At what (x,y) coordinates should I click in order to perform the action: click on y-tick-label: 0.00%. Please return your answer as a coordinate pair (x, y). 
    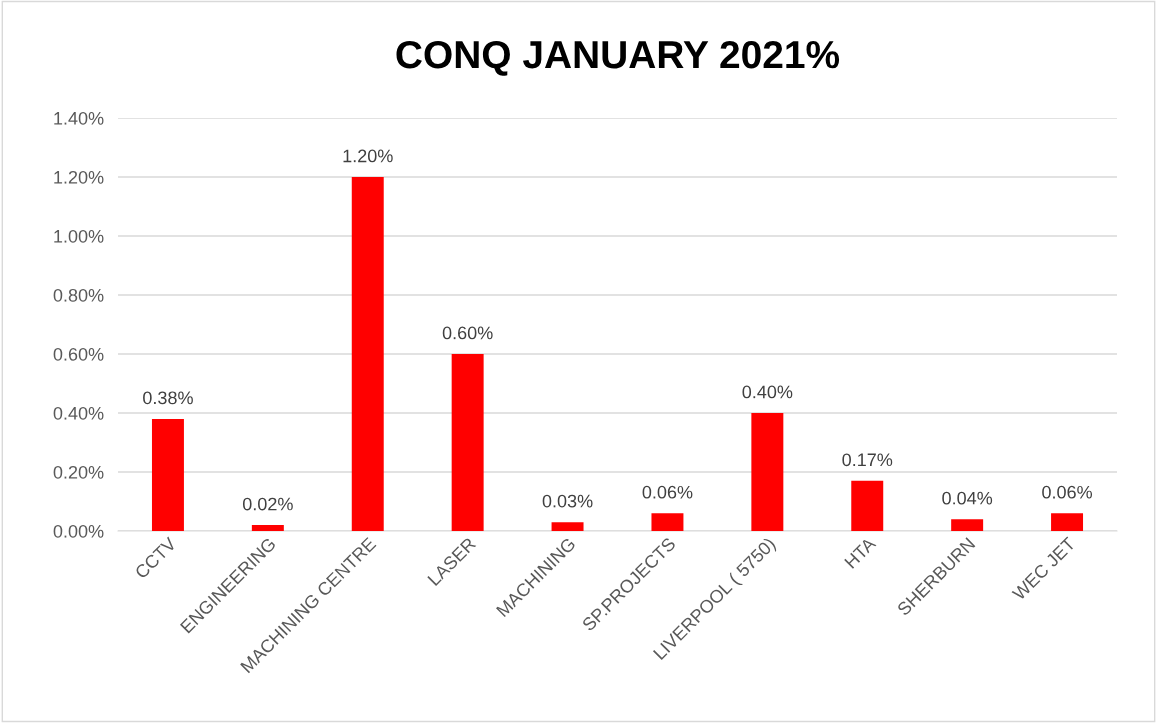
    Looking at the image, I should click on (78, 531).